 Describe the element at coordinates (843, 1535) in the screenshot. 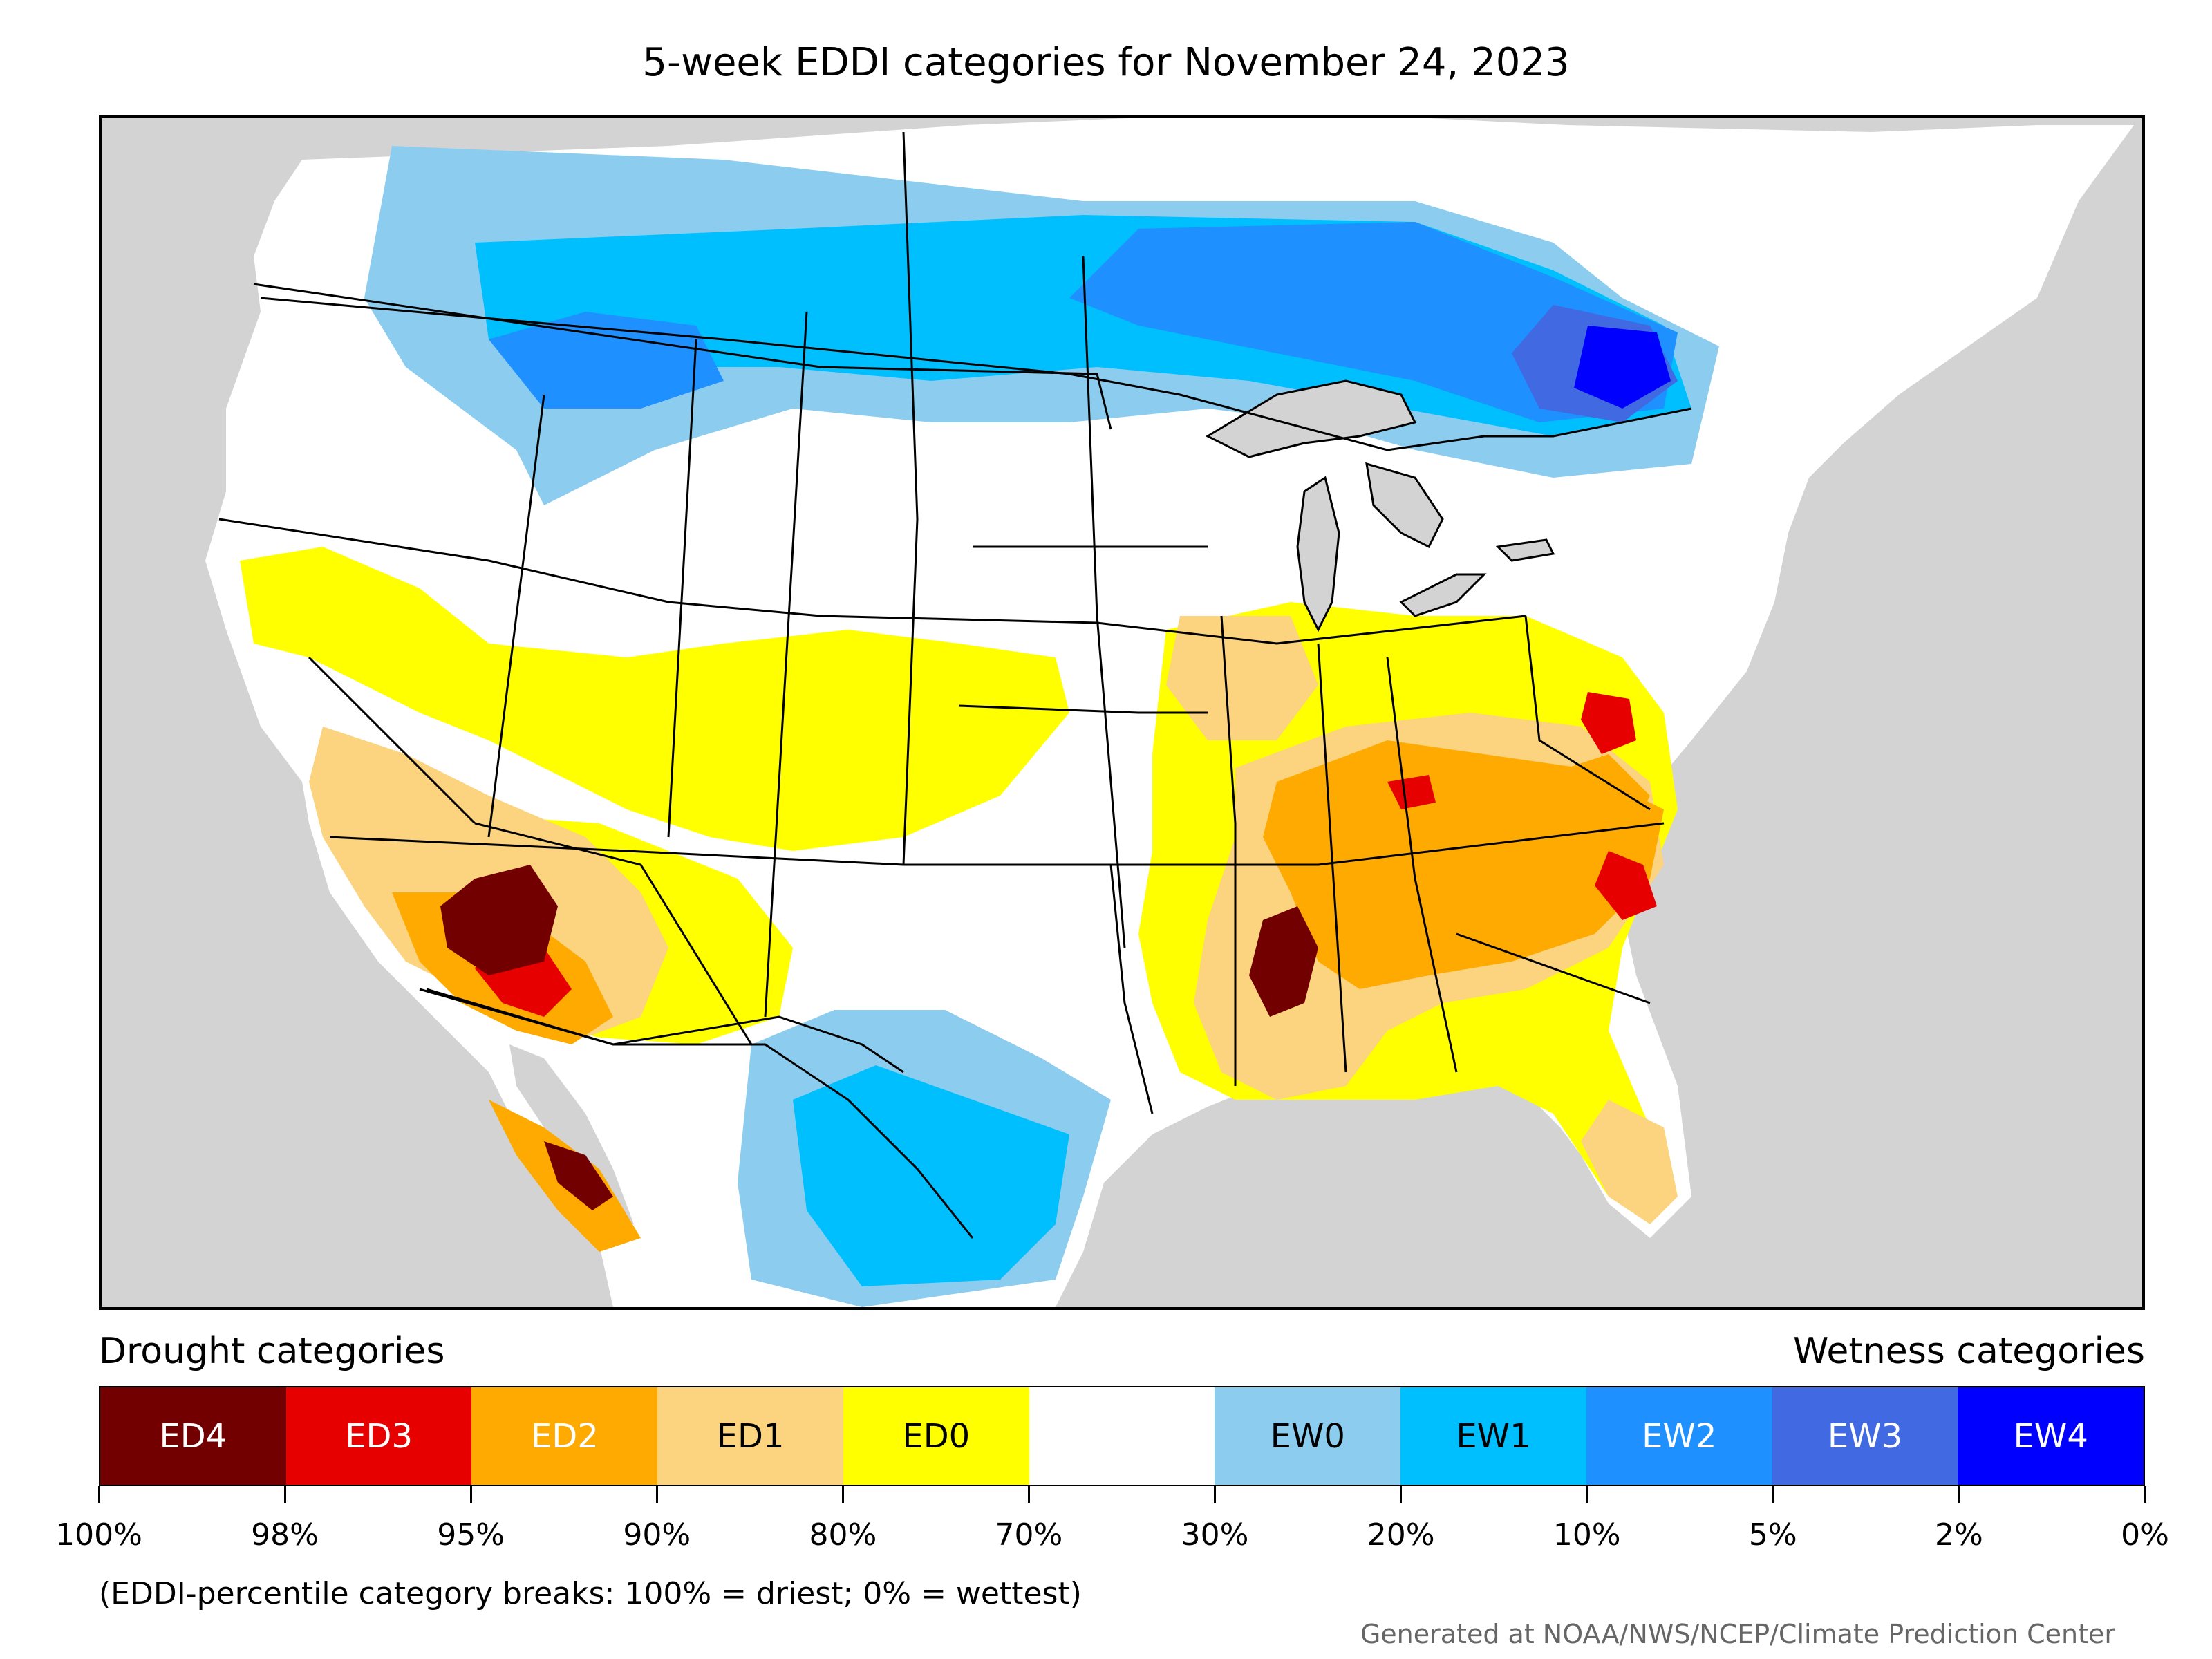

I see `colorbar-tick-label: 80%` at that location.